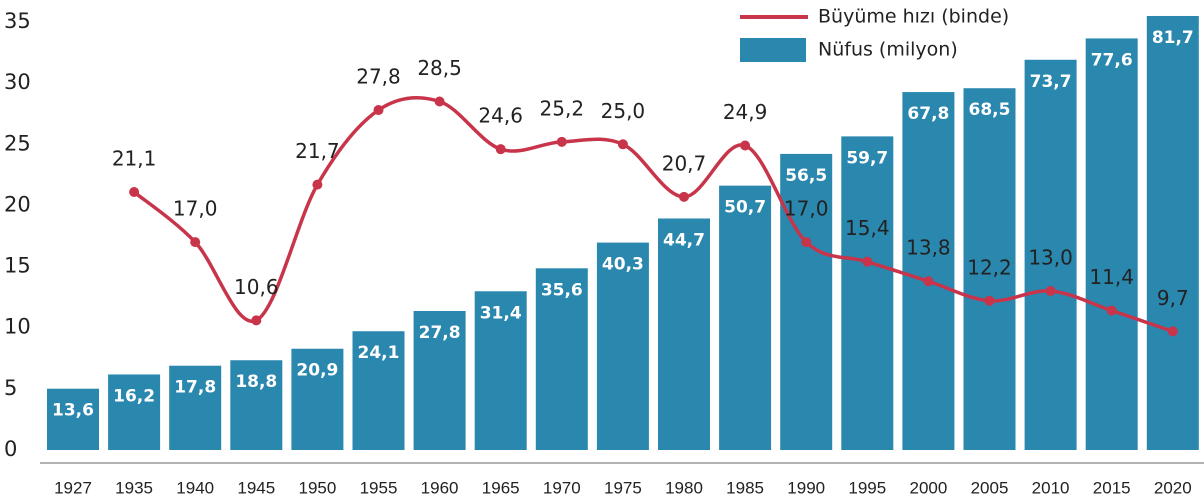 This screenshot has height=504, width=1204. I want to click on x-tick-label: 1927, so click(73, 487).